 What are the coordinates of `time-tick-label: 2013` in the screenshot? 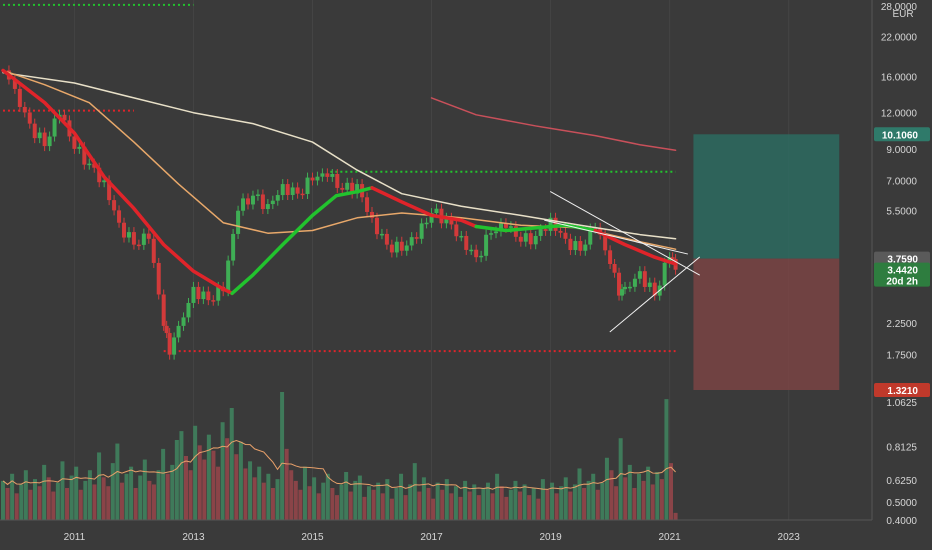 It's located at (193, 537).